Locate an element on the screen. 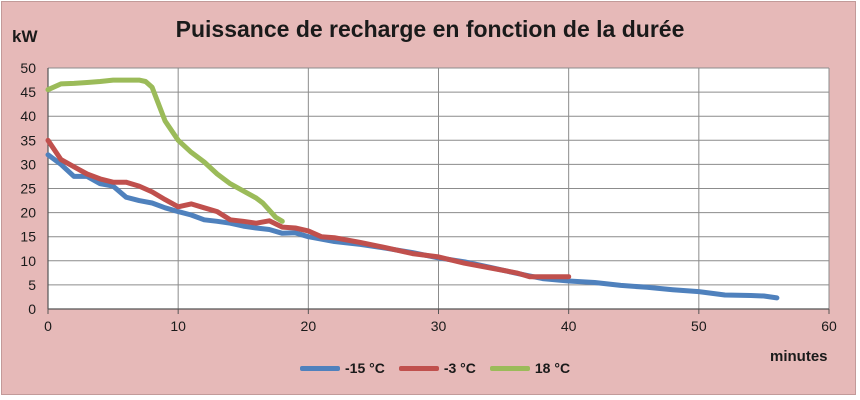 This screenshot has height=400, width=860. y-tick-label: 30 is located at coordinates (28, 164).